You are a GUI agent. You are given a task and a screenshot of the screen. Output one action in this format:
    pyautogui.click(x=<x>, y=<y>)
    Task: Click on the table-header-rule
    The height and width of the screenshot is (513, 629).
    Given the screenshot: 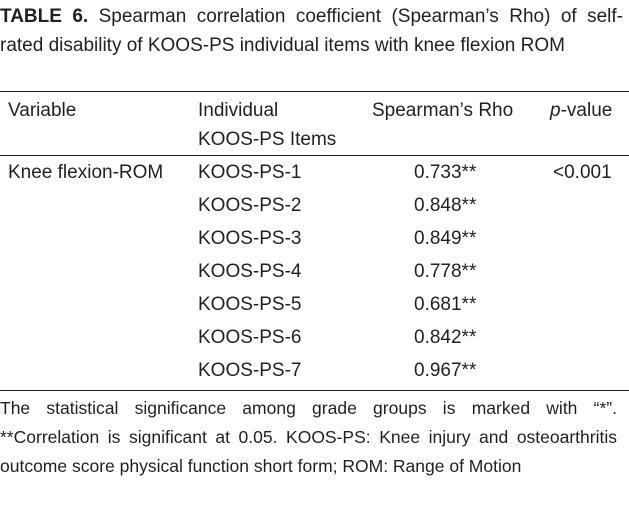 What is the action you would take?
    pyautogui.click(x=314, y=155)
    